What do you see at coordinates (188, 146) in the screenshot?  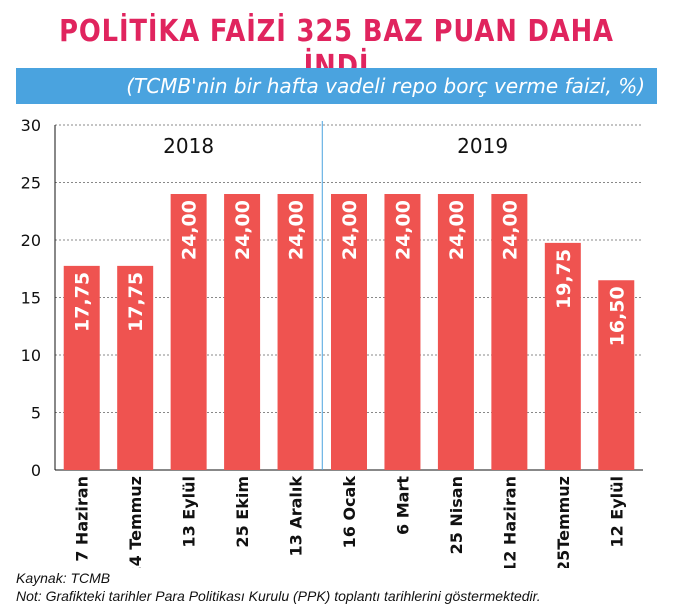 I see `year-group-label: 2018` at bounding box center [188, 146].